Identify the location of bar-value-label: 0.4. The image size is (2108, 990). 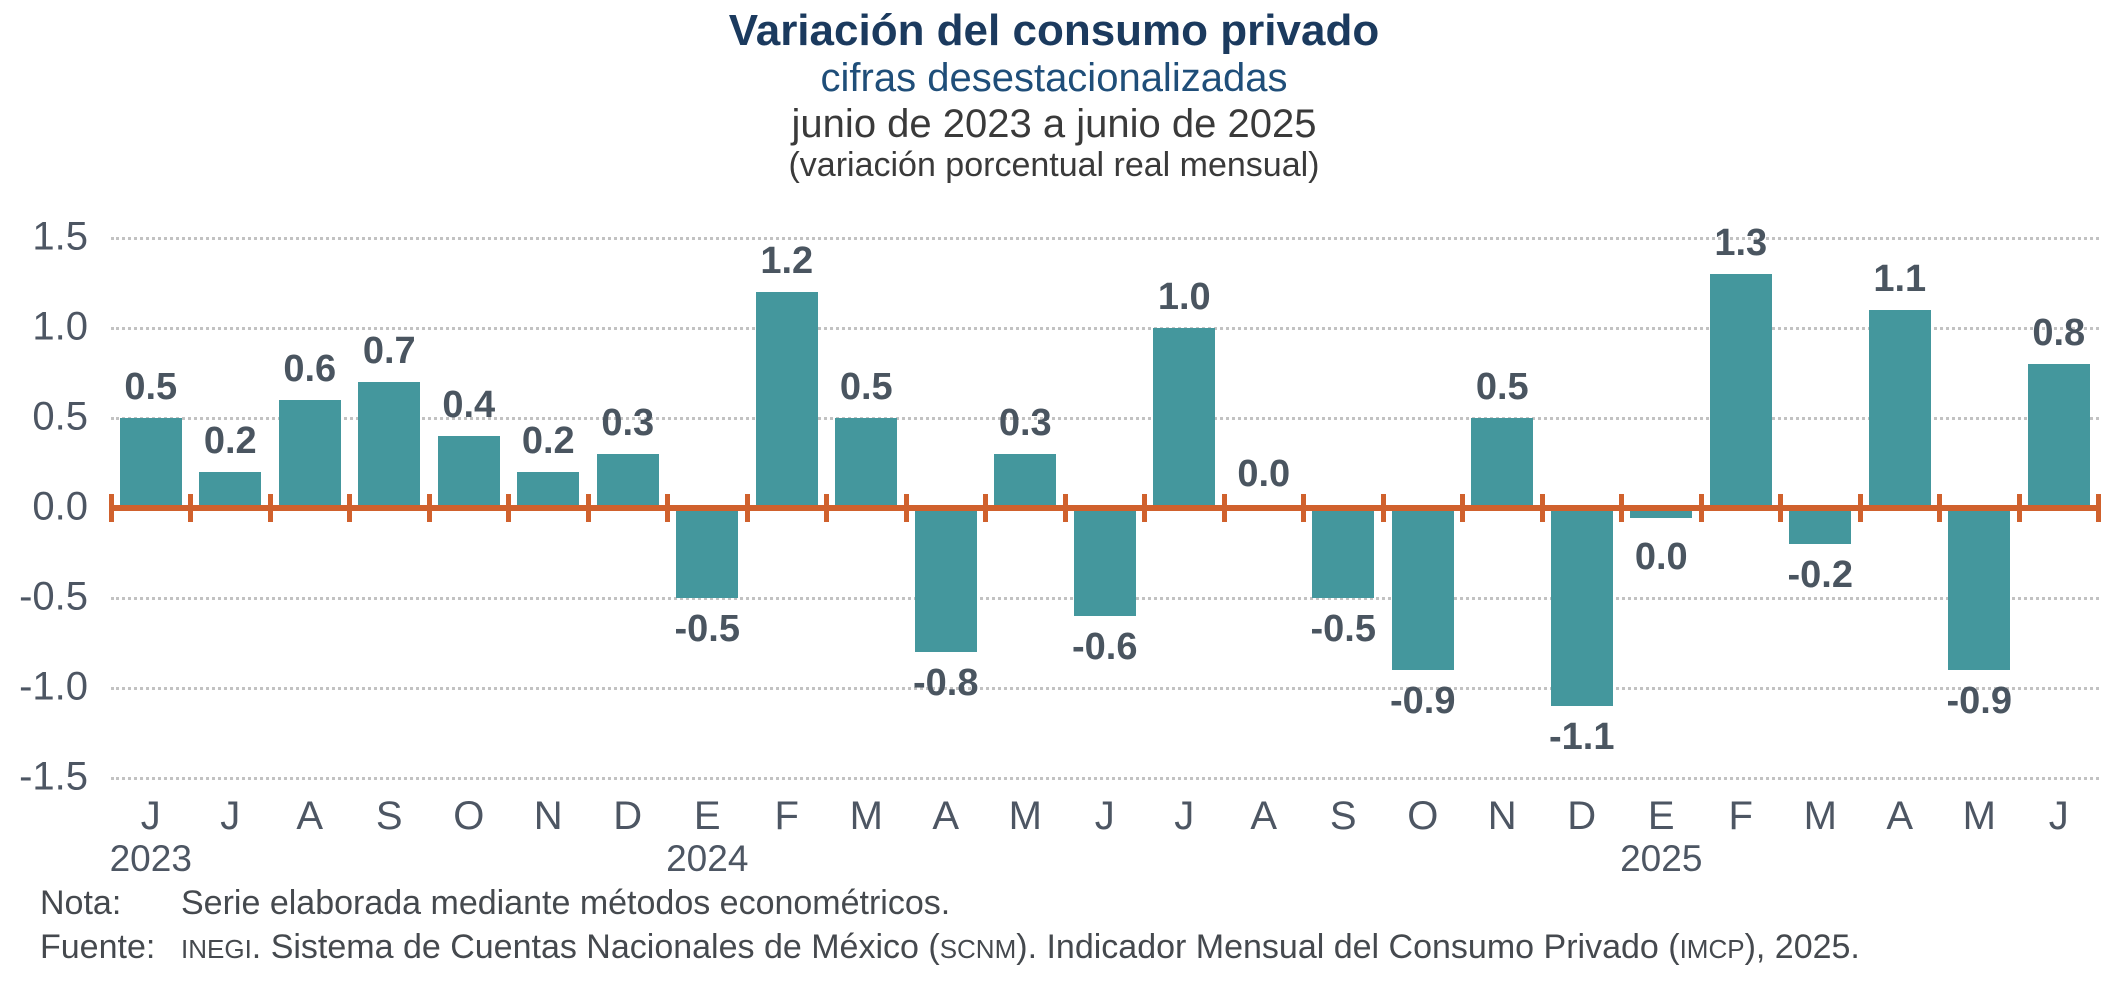
(469, 405).